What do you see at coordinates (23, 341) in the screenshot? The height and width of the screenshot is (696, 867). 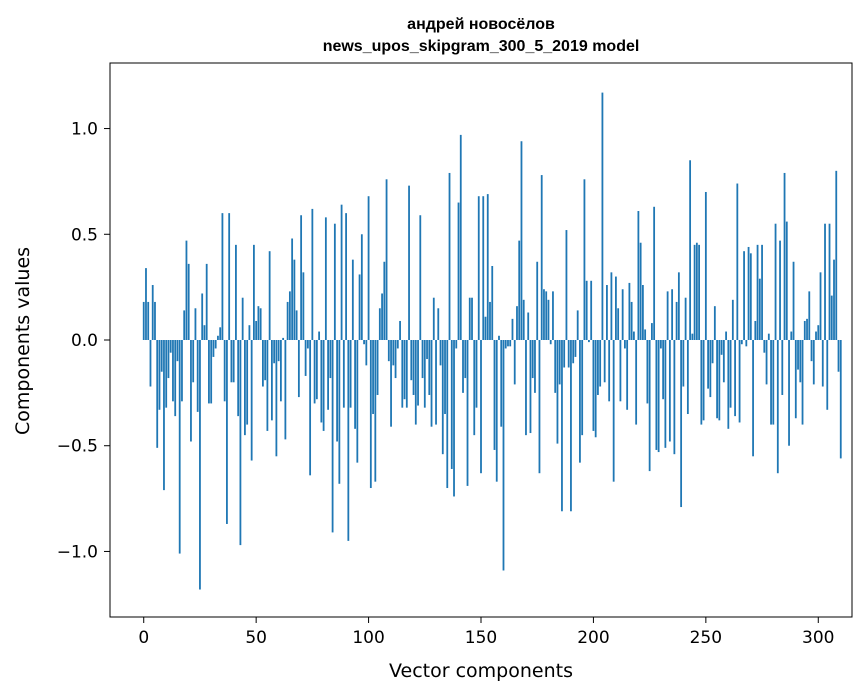 I see `y-axis-label: Components values` at bounding box center [23, 341].